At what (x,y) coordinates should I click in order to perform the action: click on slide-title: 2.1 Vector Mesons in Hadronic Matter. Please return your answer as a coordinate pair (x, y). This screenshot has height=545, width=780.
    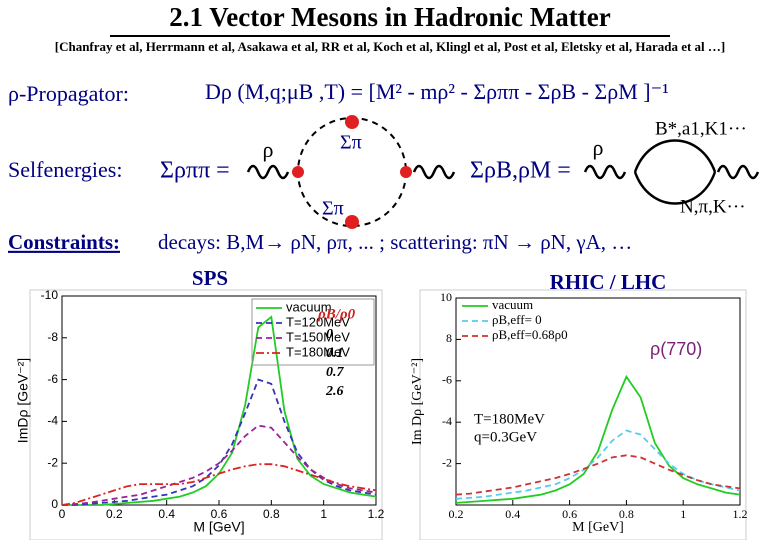
    Looking at the image, I should click on (389, 17).